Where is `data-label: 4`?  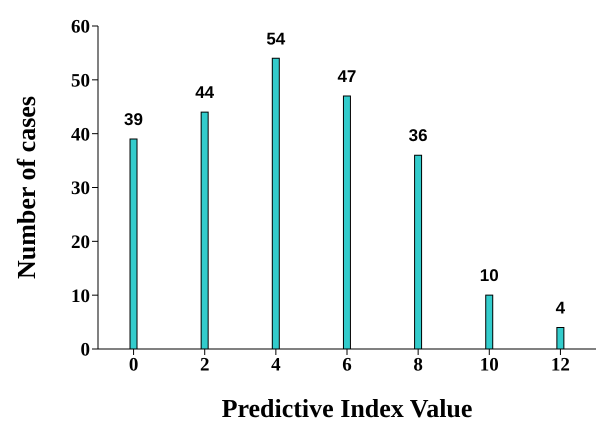
data-label: 4 is located at coordinates (561, 308).